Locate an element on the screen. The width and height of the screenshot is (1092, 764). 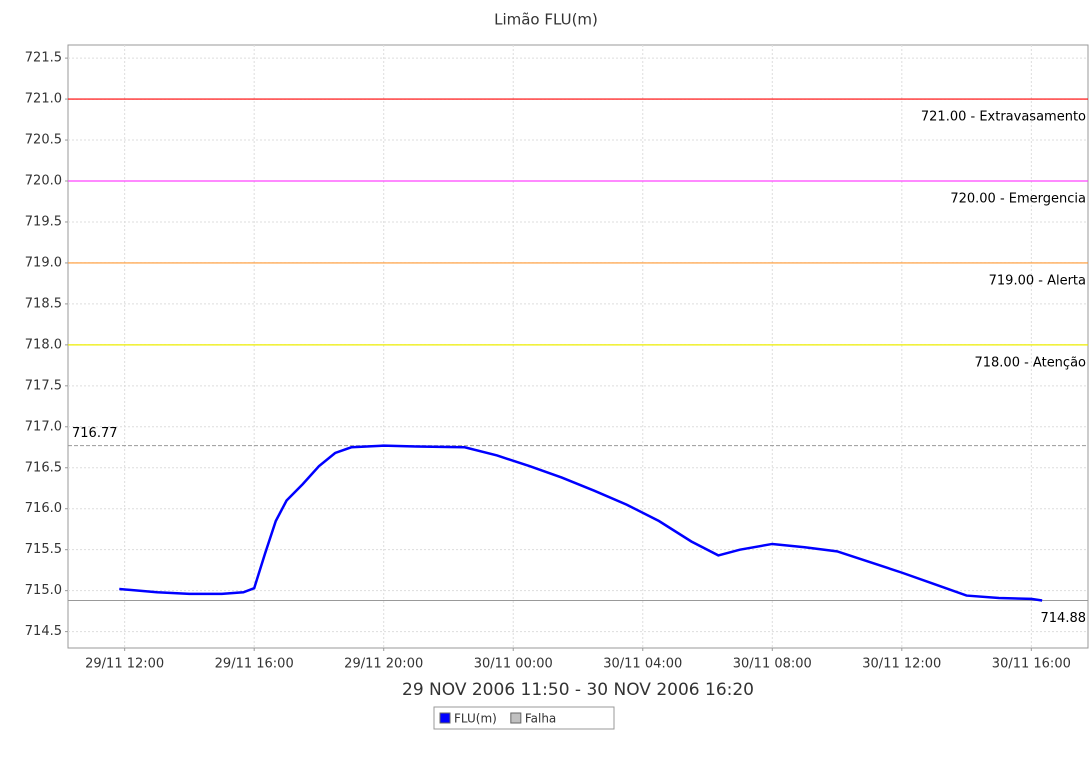
y-tick-label: 719.0 is located at coordinates (43, 262).